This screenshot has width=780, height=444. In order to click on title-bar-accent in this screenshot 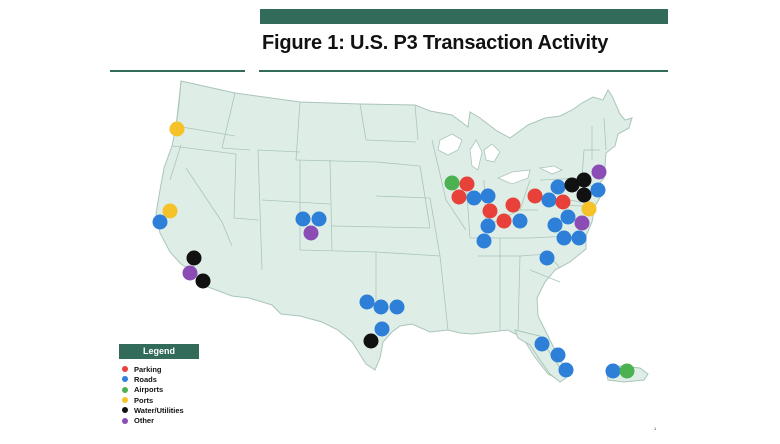, I will do `click(464, 16)`.